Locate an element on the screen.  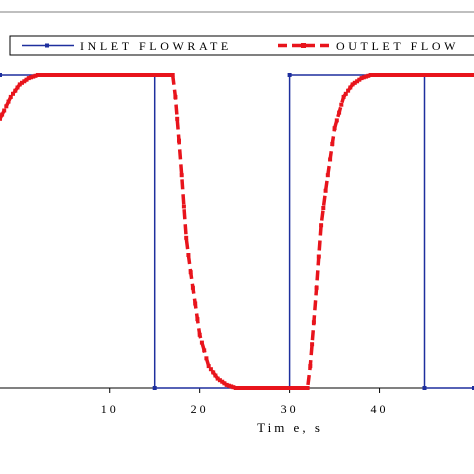
legend-inlet-label: INLET FLOWRATE is located at coordinates (156, 46).